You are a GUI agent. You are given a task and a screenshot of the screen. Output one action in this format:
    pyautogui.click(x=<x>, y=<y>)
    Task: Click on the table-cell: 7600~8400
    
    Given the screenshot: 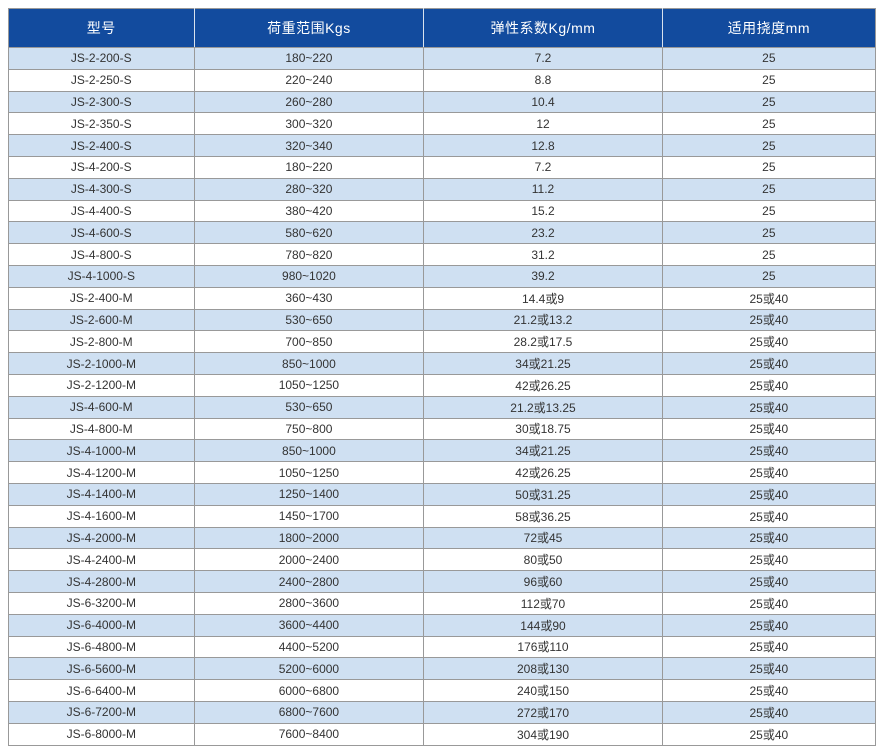 What is the action you would take?
    pyautogui.click(x=309, y=734)
    